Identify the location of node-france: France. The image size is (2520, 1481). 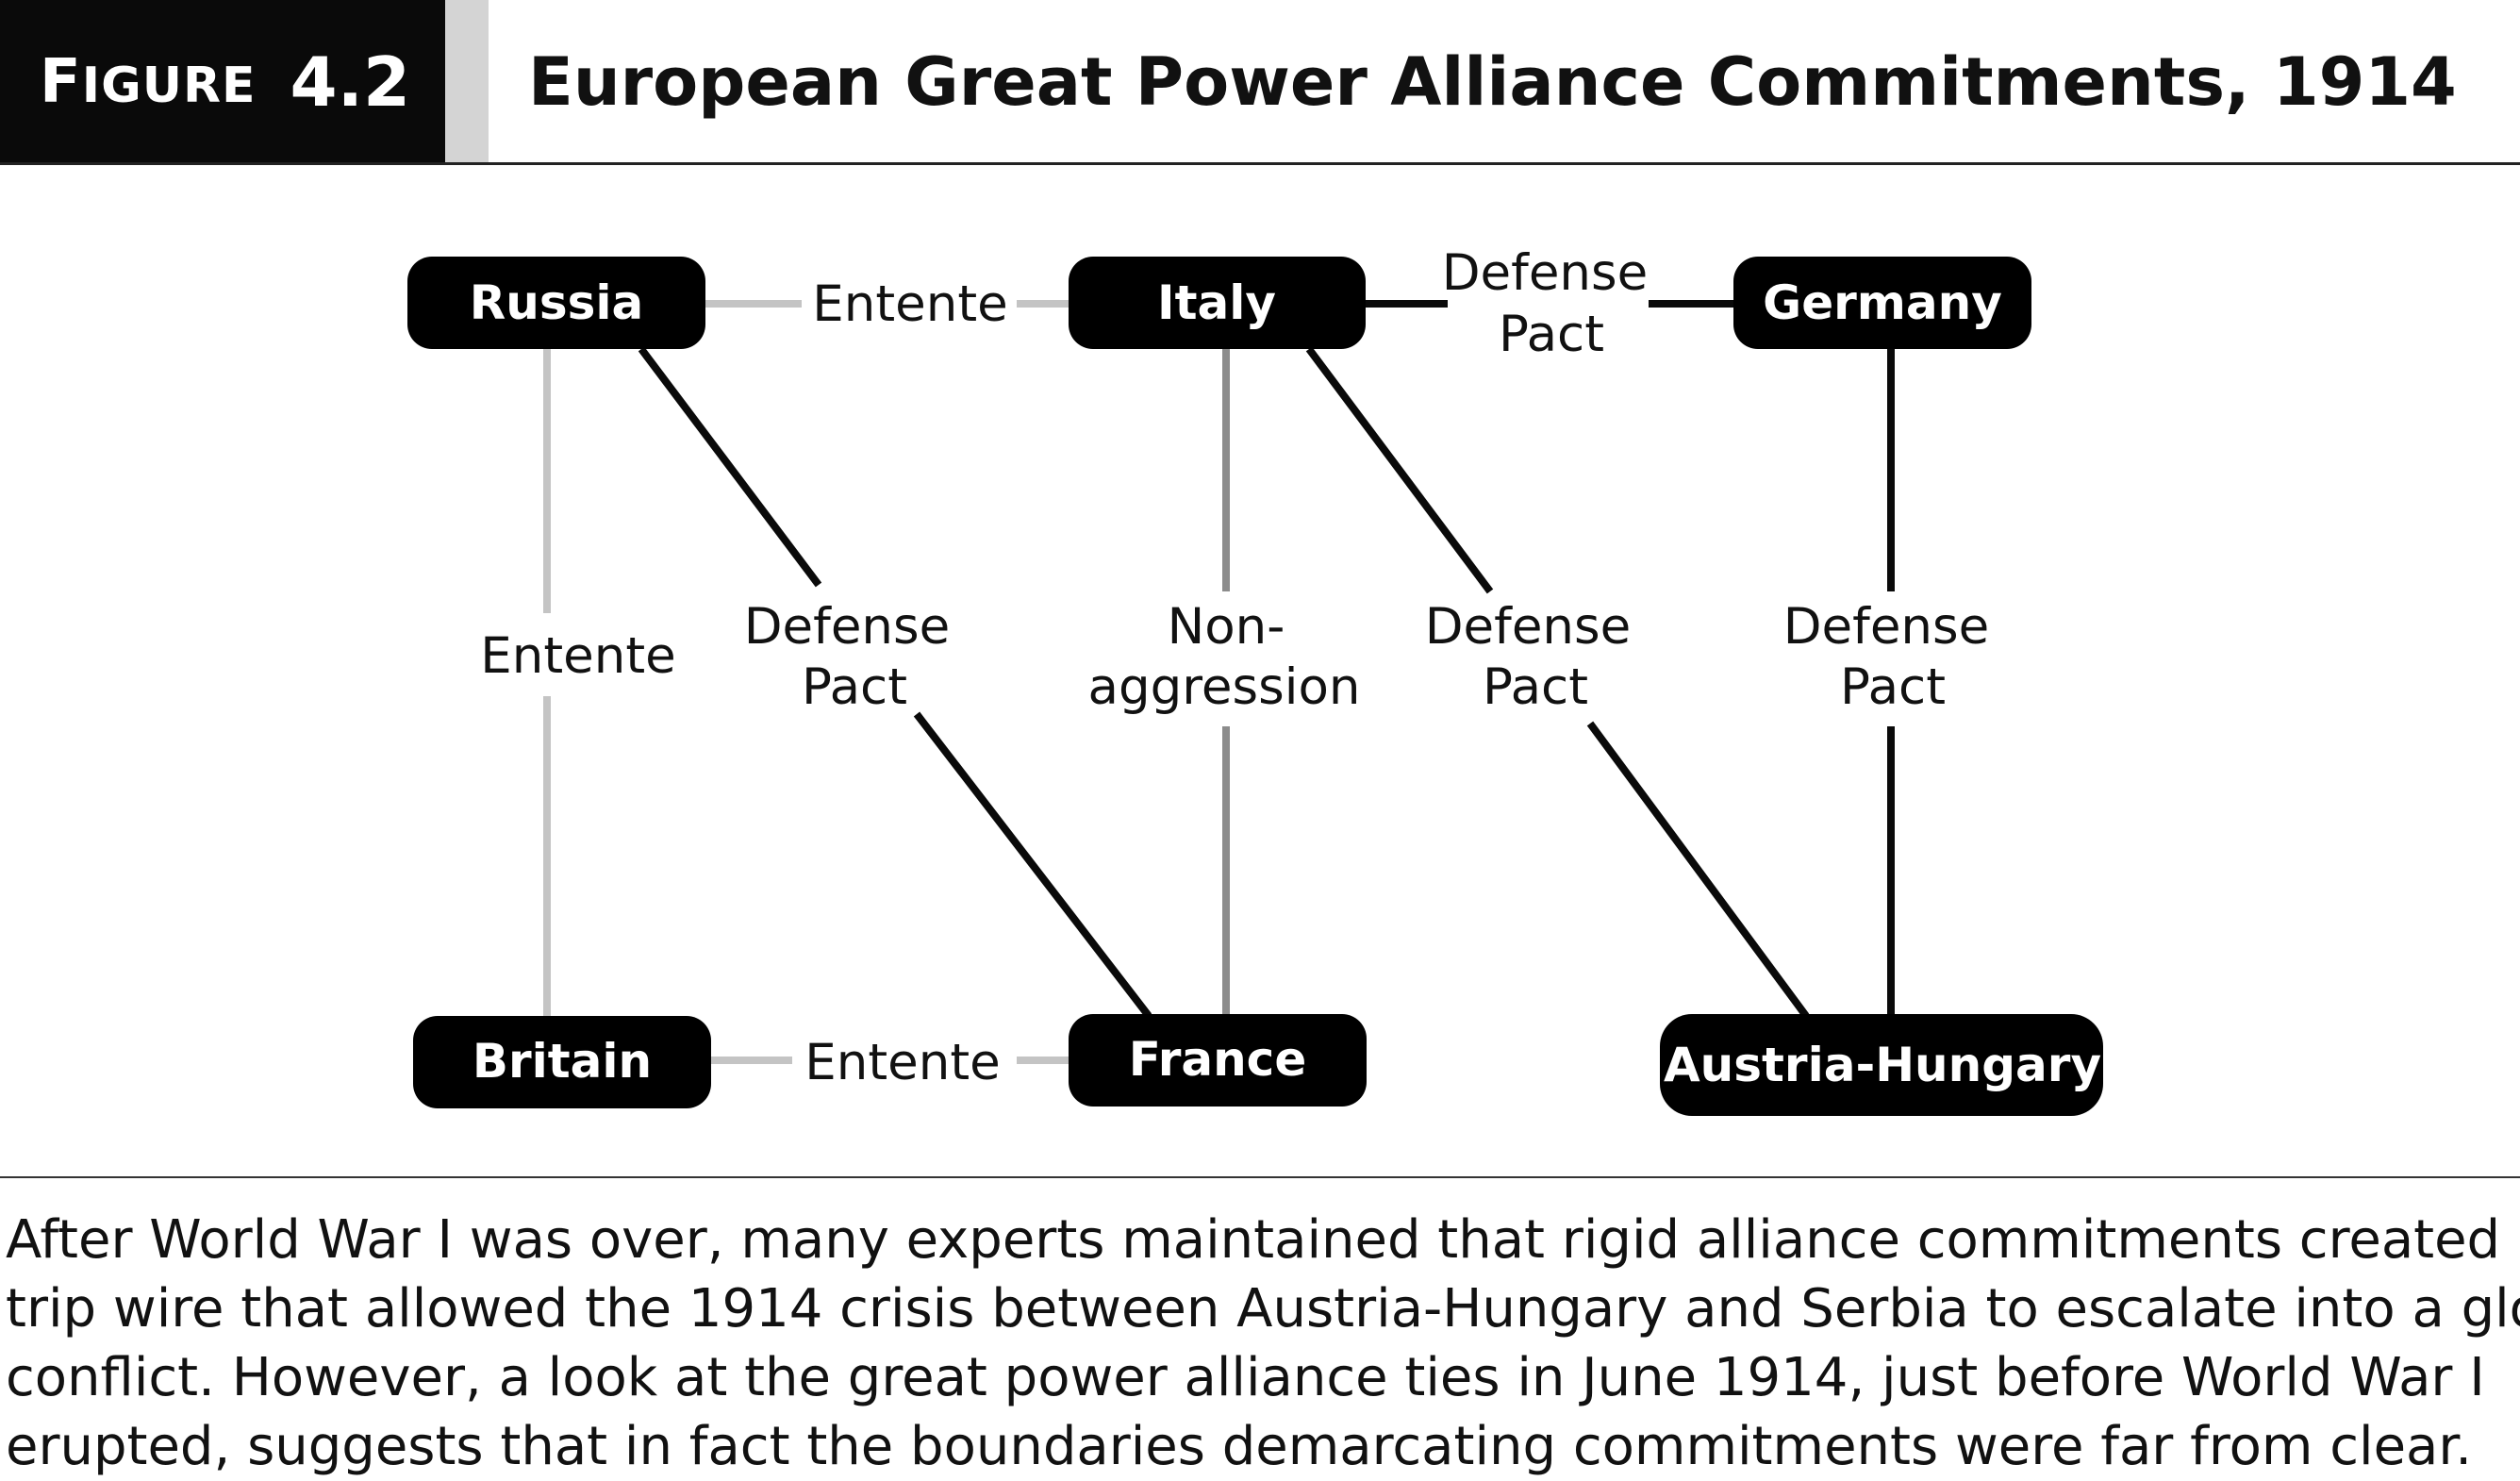
(1218, 1060).